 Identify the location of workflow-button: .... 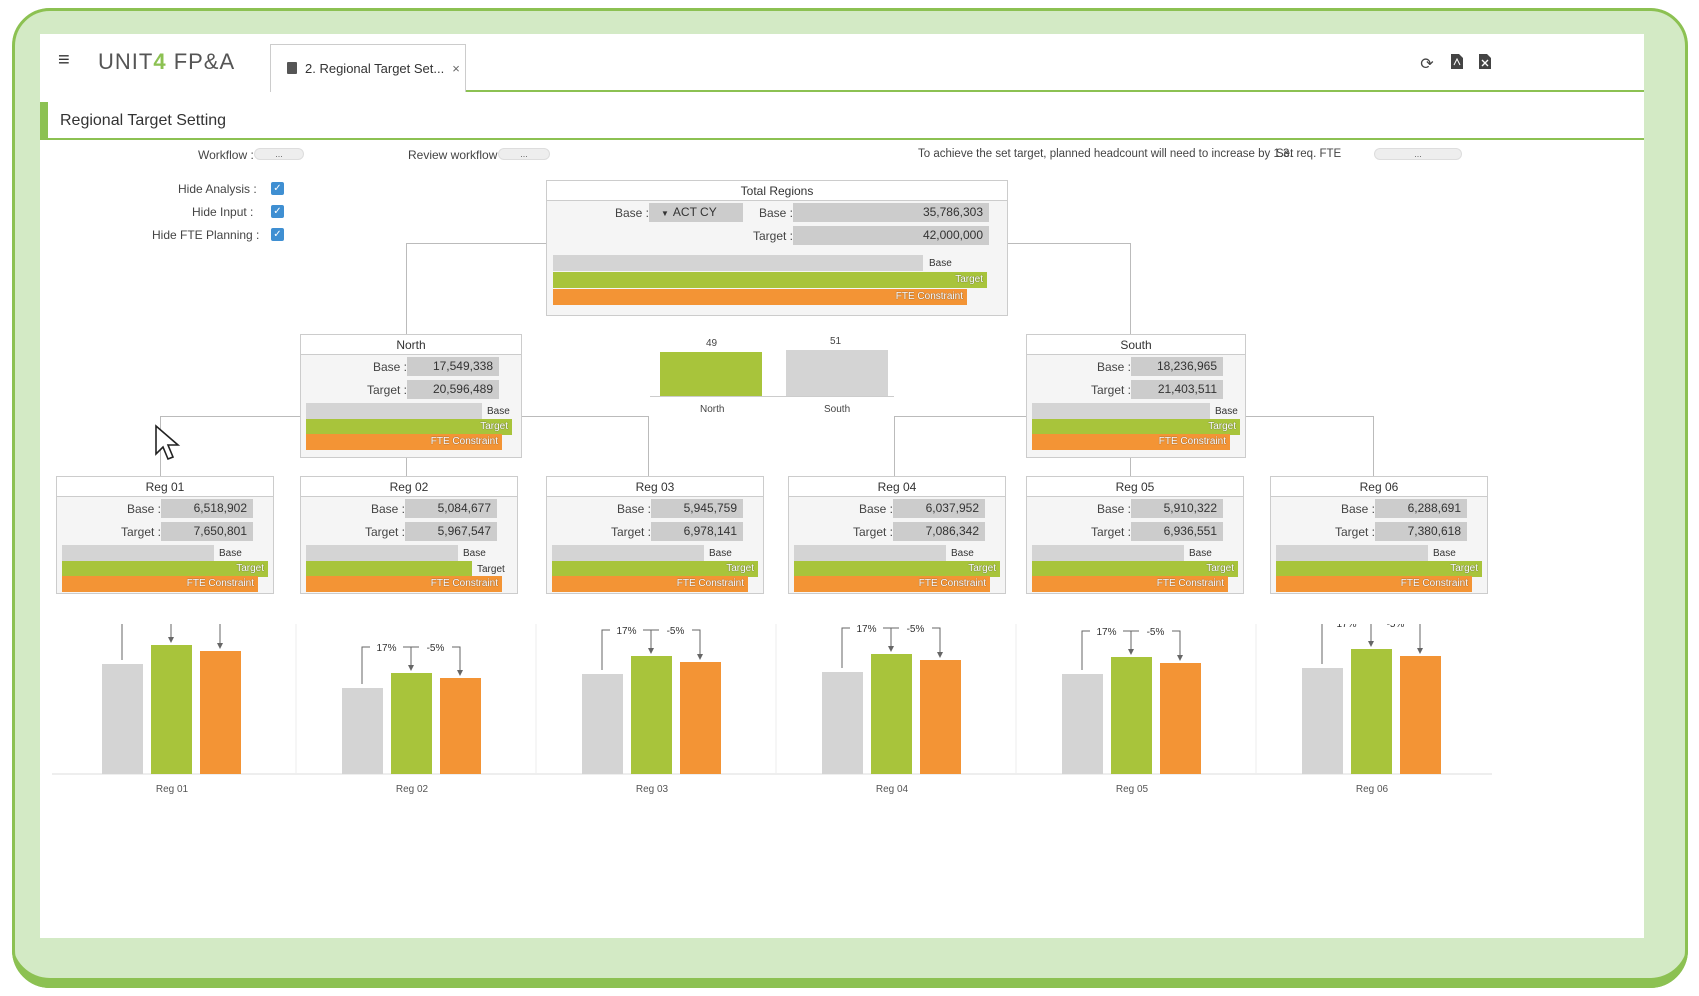
(279, 154).